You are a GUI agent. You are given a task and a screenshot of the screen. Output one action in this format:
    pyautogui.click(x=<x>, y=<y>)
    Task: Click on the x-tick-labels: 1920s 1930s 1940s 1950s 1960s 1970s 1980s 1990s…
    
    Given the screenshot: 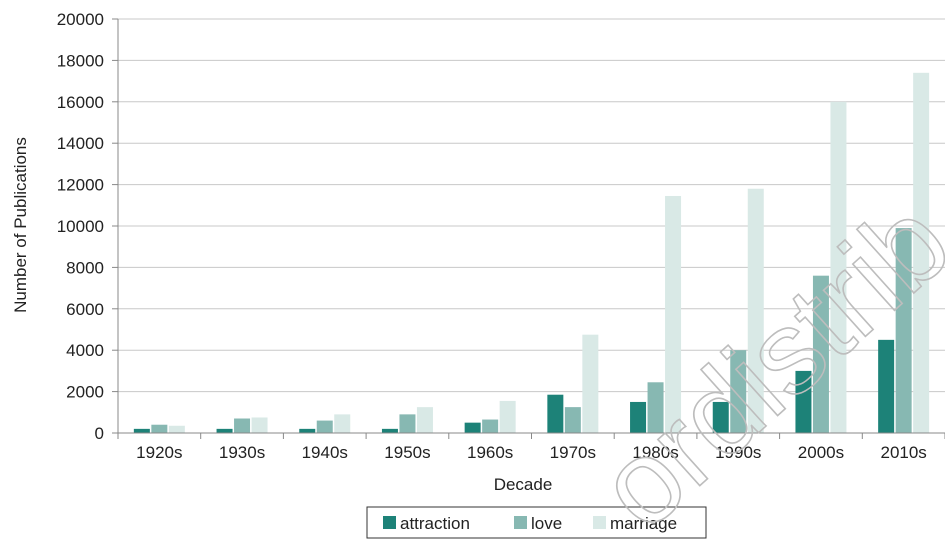 What is the action you would take?
    pyautogui.click(x=531, y=447)
    